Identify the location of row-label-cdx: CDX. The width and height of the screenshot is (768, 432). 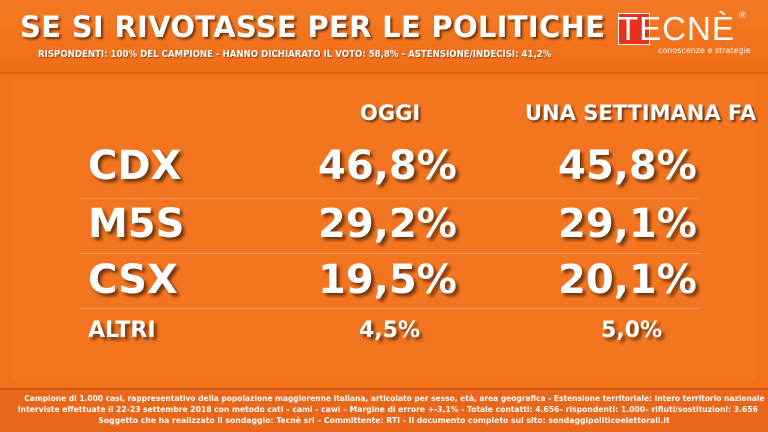
(135, 166).